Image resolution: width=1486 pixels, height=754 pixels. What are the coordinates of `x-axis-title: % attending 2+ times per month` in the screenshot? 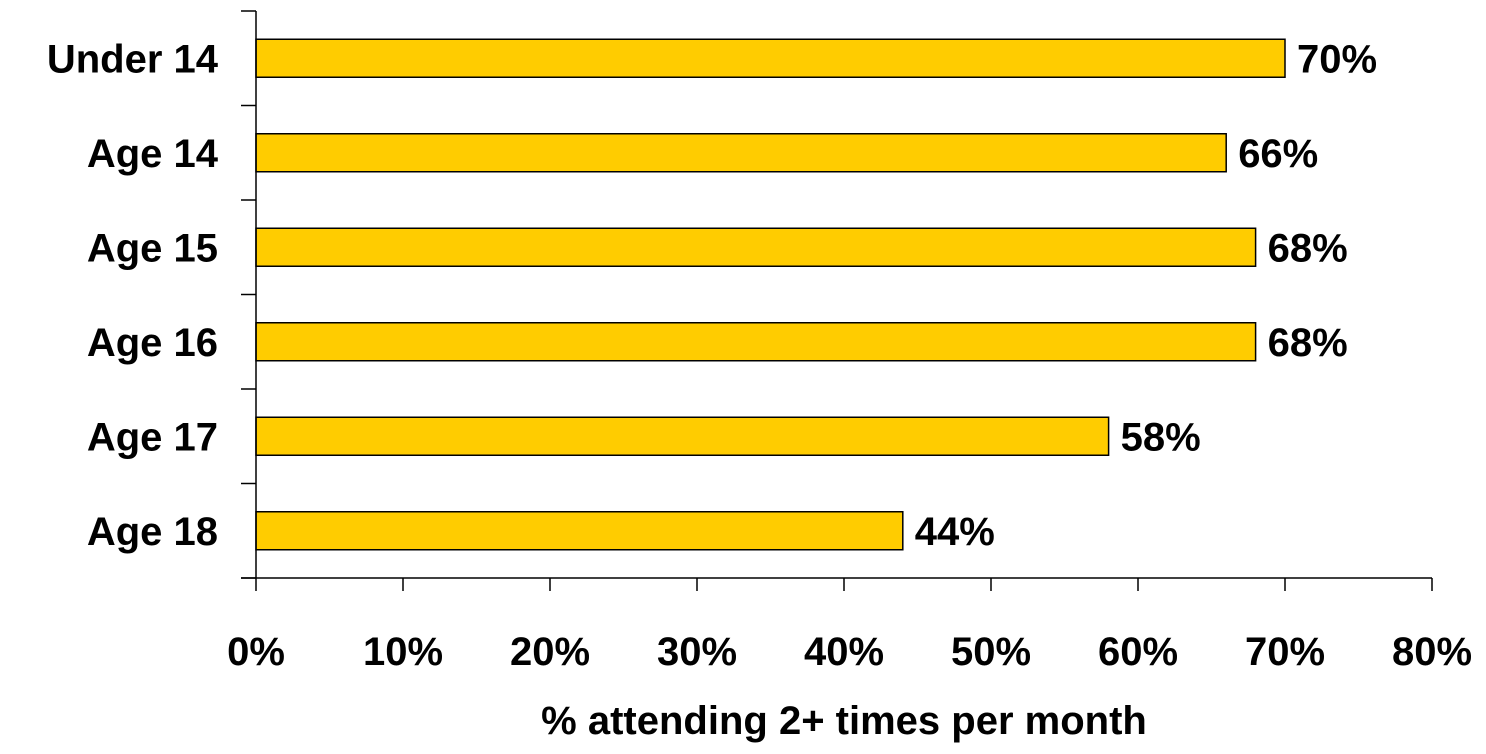 It's located at (844, 721).